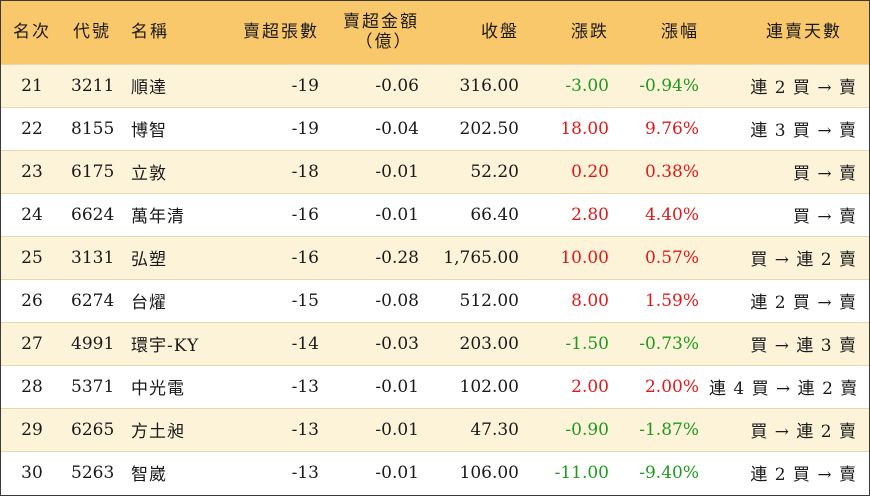  Describe the element at coordinates (149, 174) in the screenshot. I see `stock-name-cell: 立敦` at that location.